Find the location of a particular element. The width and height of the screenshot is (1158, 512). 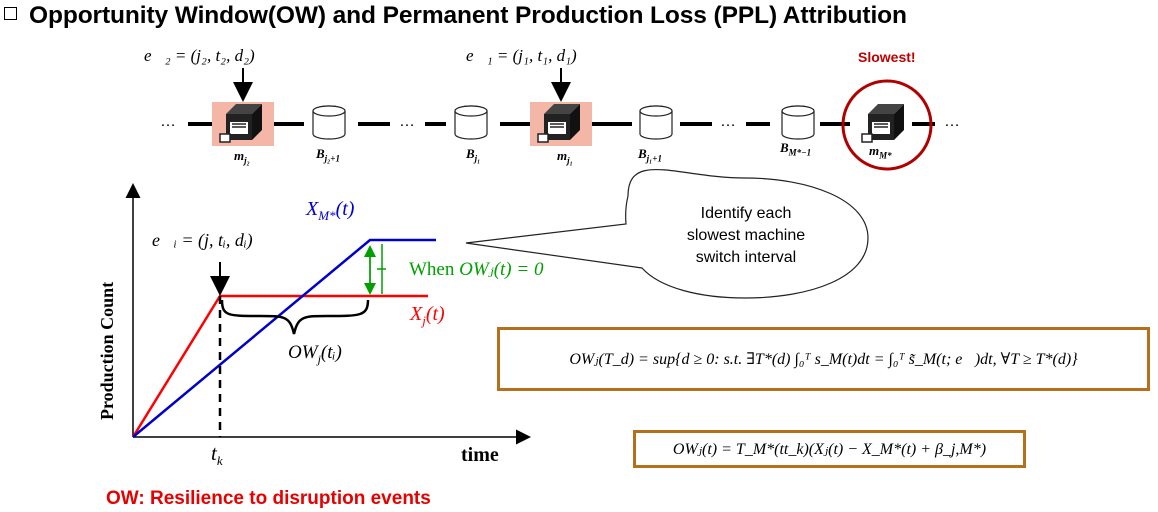

buffer-icon-bmstar is located at coordinates (798, 122).